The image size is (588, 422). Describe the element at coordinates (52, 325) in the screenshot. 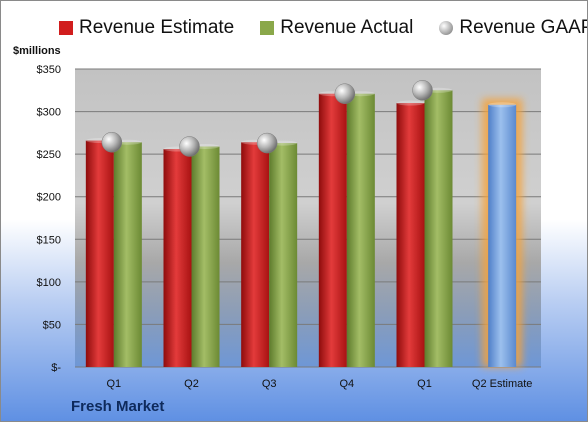

I see `y-tick-label: $50` at that location.